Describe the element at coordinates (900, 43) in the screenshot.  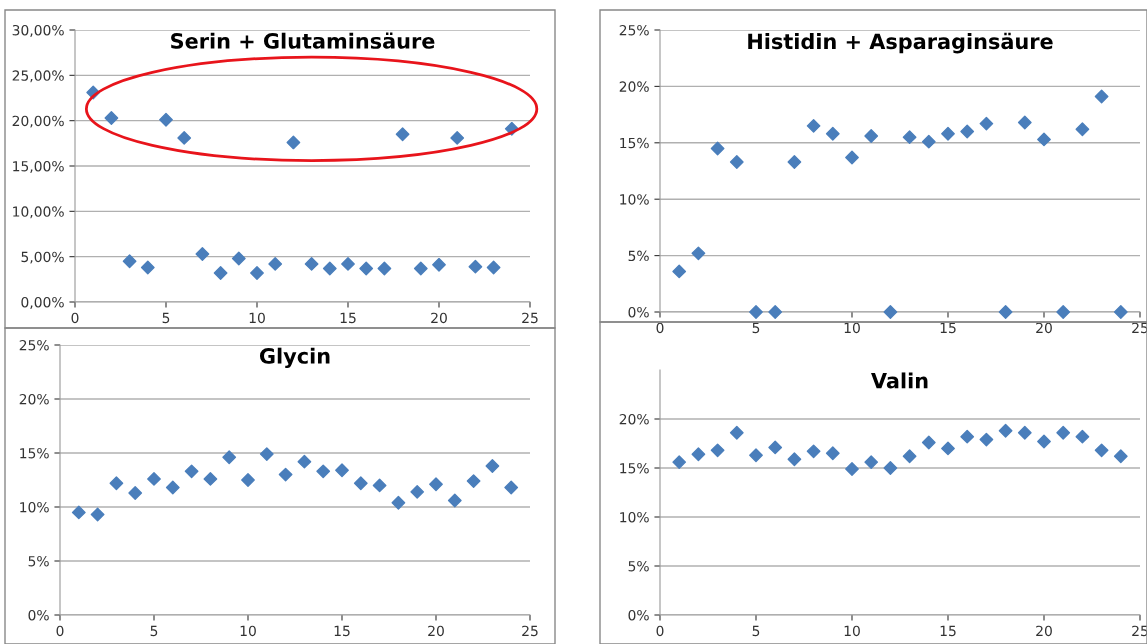
I see `chart-title: Histidin + Asparaginsäure` at that location.